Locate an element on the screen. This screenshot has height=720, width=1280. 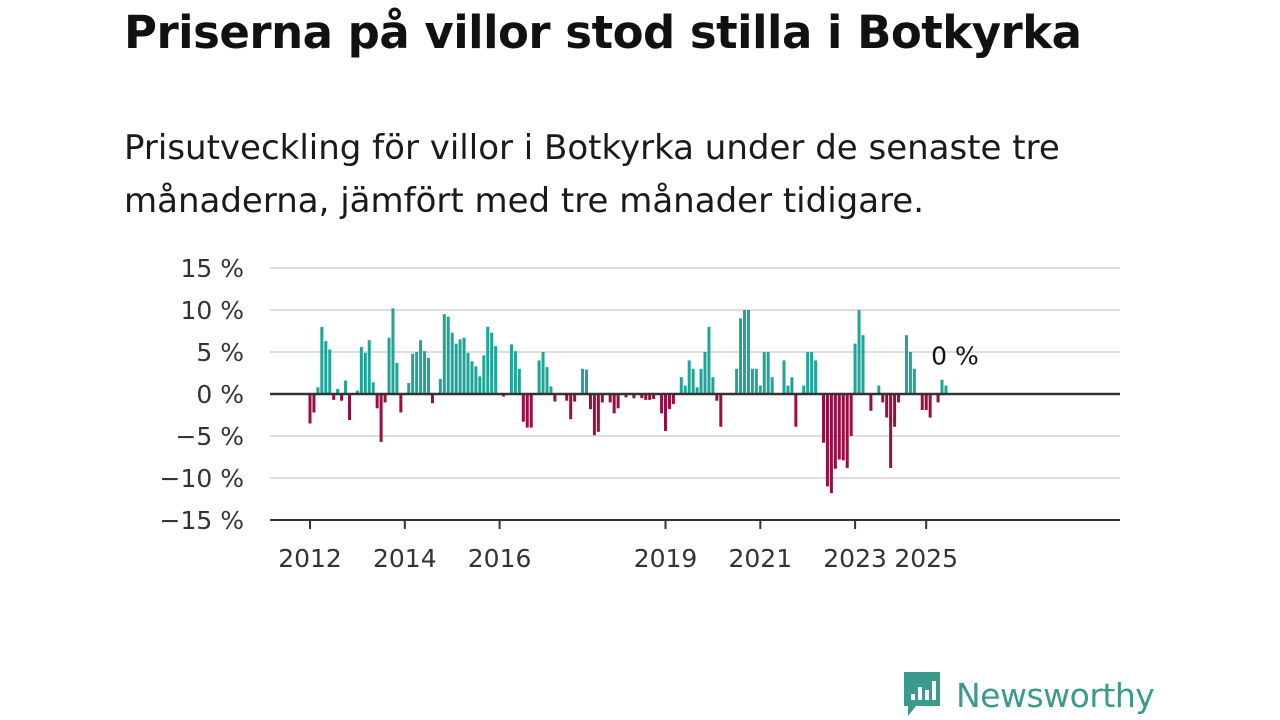
y-tick-label: −10 % is located at coordinates (202, 478).